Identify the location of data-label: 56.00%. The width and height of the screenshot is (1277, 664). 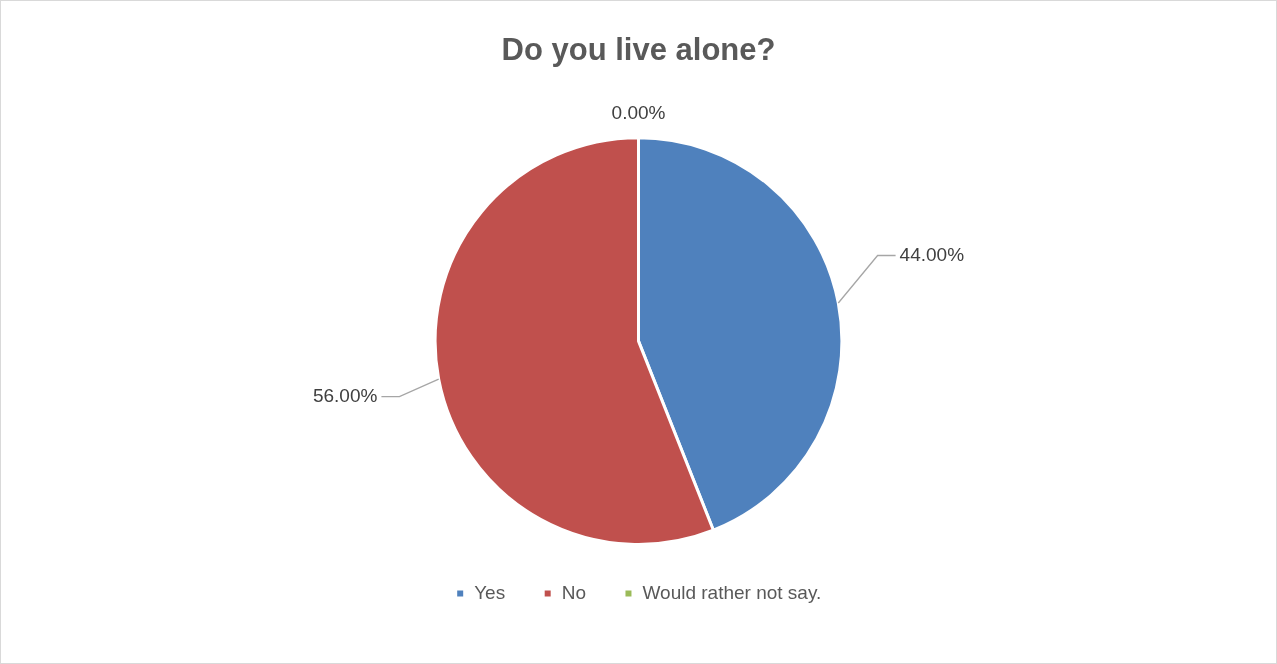
(345, 395).